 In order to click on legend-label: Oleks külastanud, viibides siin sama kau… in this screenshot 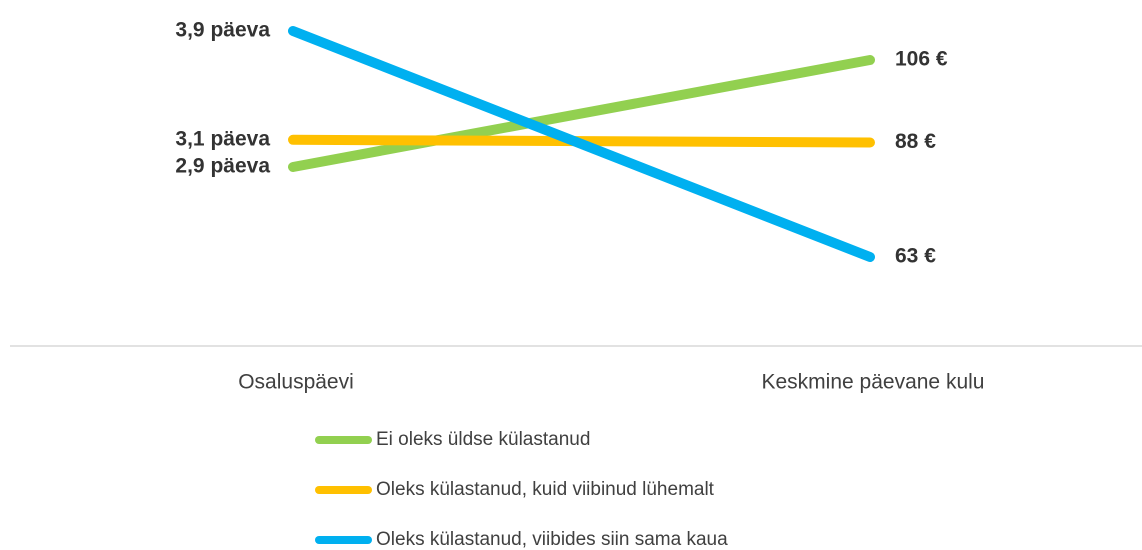, I will do `click(552, 539)`.